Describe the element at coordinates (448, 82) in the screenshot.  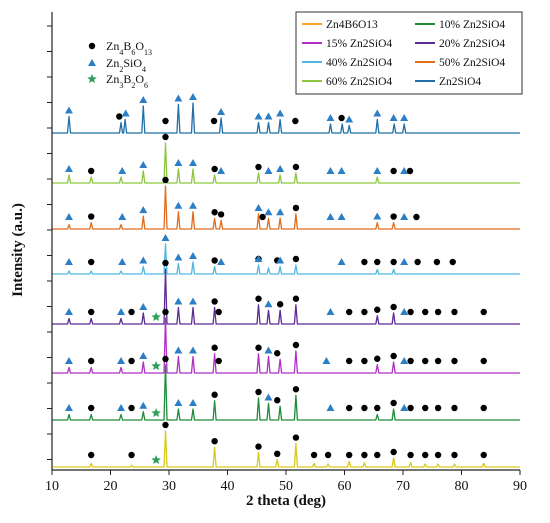
I see `legend-item: Zn2SiO4` at that location.